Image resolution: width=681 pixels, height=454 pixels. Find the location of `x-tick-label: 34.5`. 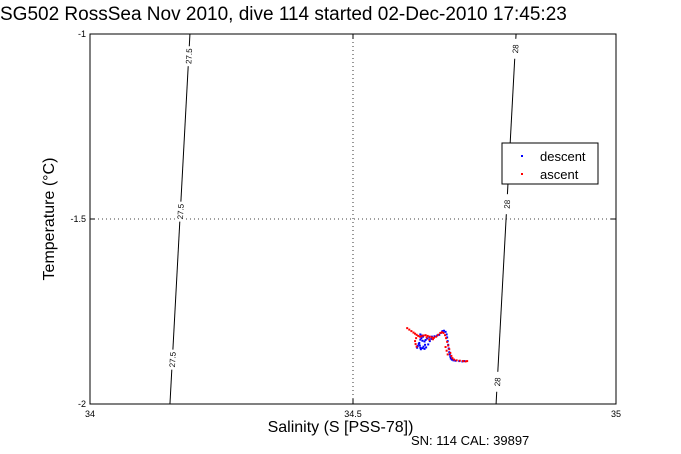

x-tick-label: 34.5 is located at coordinates (353, 414).